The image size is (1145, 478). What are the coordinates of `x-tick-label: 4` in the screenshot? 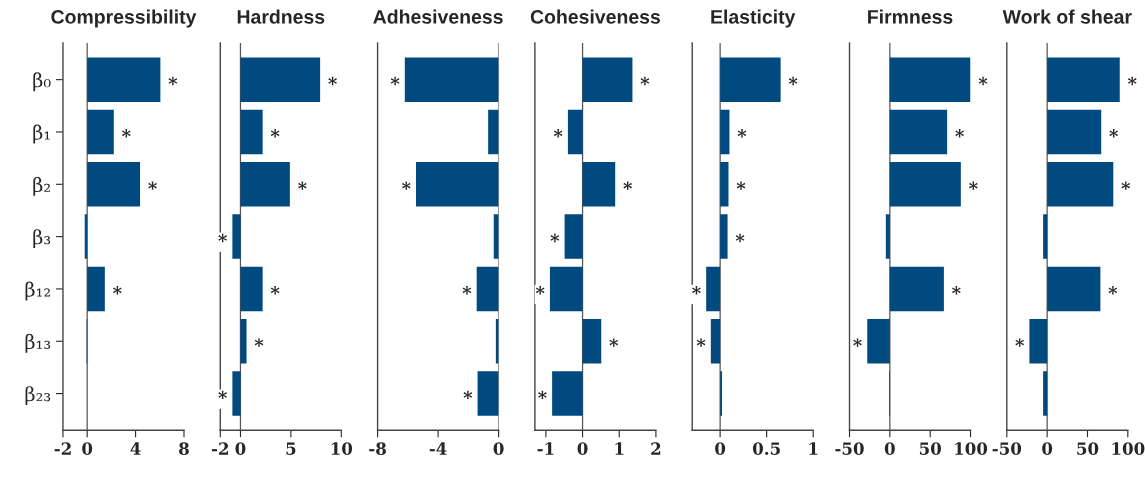 It's located at (135, 448).